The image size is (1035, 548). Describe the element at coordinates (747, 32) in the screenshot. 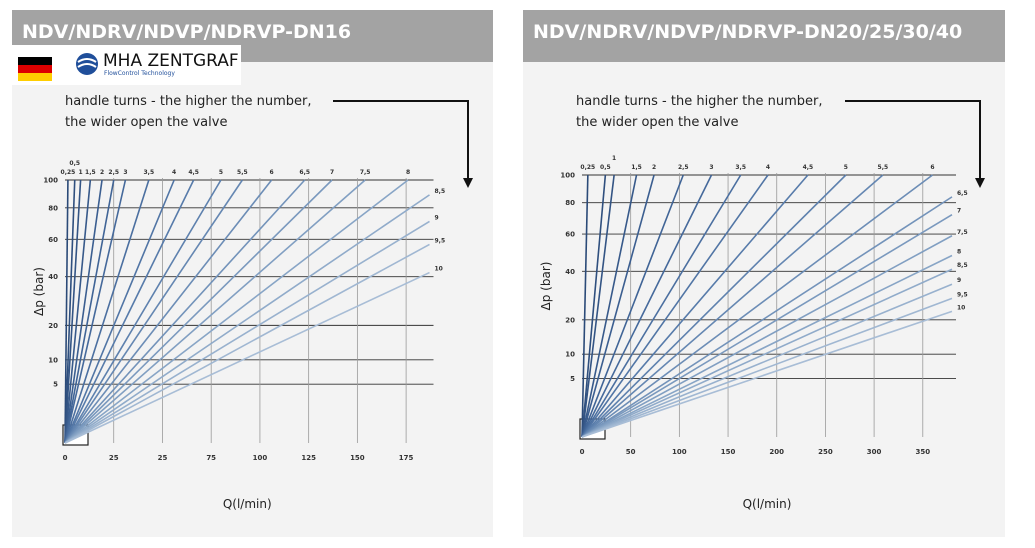

I see `chart-title: NDV/NDRV/NDVP/NDRVP-DN20/25/30/40` at that location.